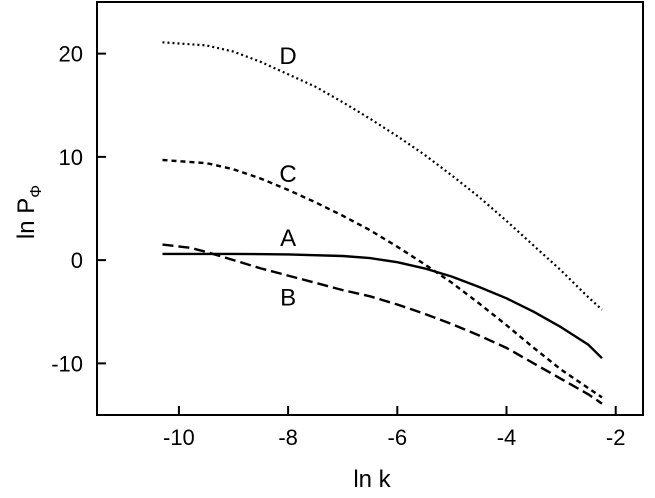  I want to click on x-tick-label: -4, so click(507, 437).